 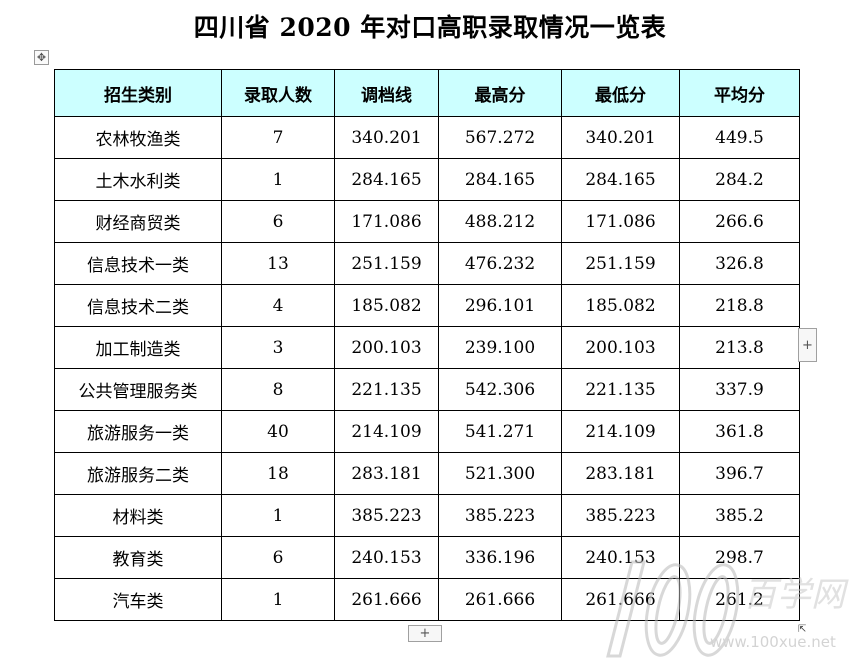 What do you see at coordinates (386, 93) in the screenshot?
I see `header-cutoff-score: 调档线` at bounding box center [386, 93].